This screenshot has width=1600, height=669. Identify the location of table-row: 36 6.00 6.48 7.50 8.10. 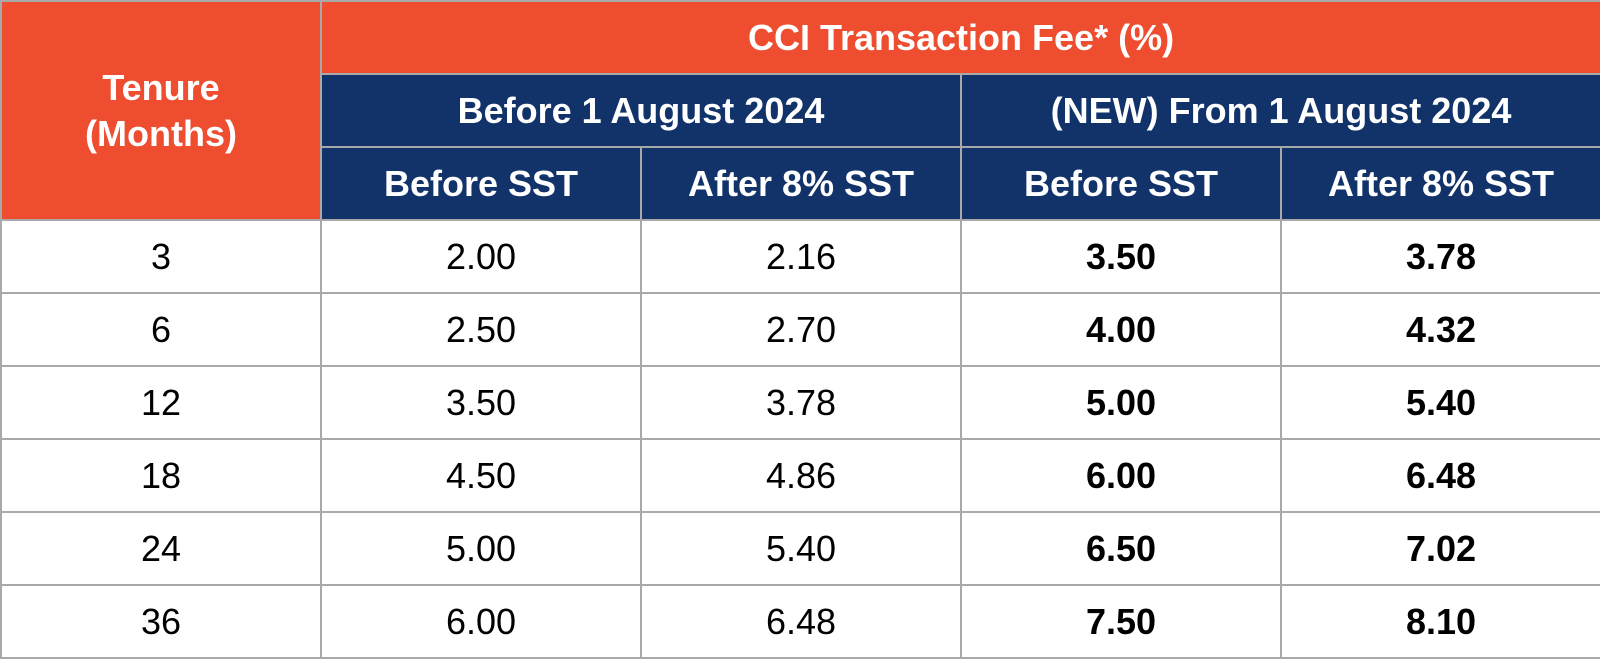
(800, 621).